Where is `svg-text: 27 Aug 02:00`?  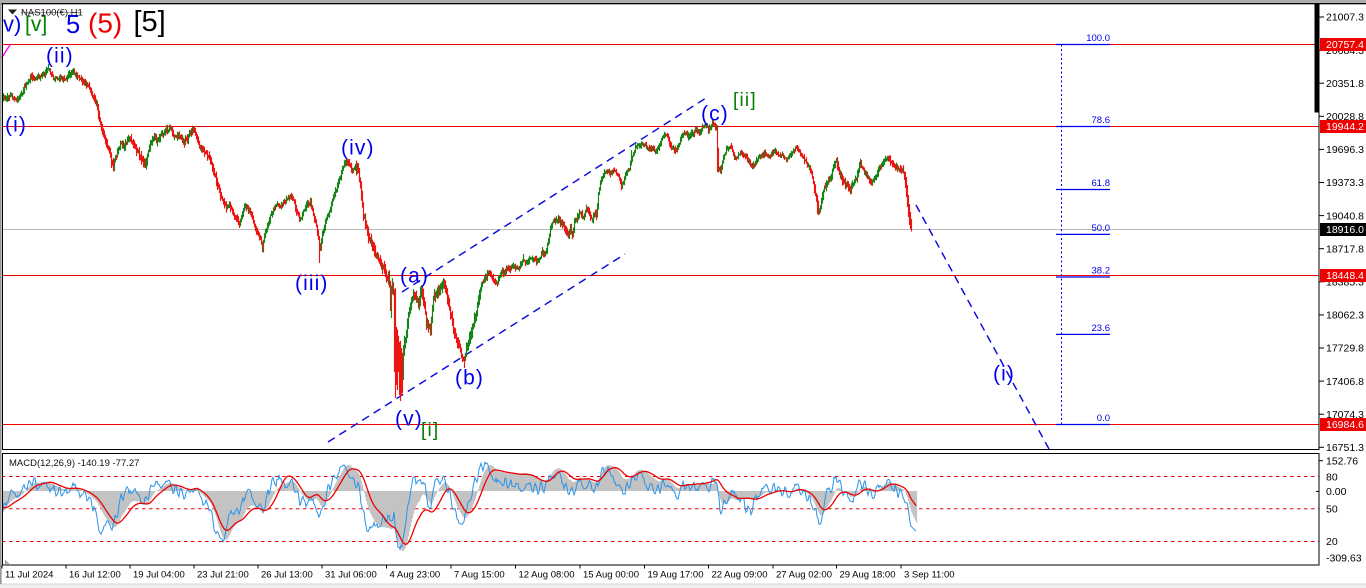
svg-text: 27 Aug 02:00 is located at coordinates (804, 574).